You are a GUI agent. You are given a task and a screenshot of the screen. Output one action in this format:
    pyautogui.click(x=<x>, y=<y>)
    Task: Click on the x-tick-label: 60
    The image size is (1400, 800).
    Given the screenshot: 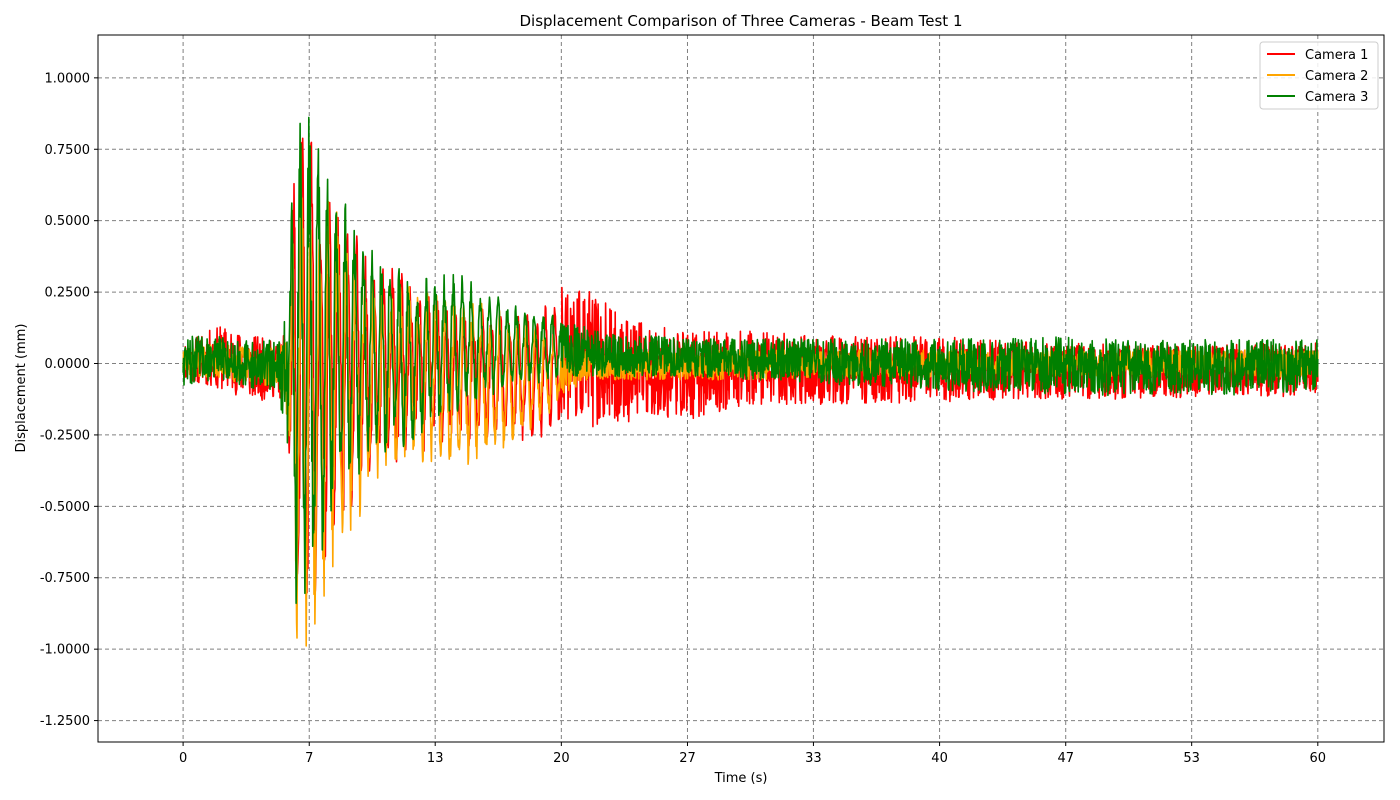 What is the action you would take?
    pyautogui.click(x=1318, y=758)
    